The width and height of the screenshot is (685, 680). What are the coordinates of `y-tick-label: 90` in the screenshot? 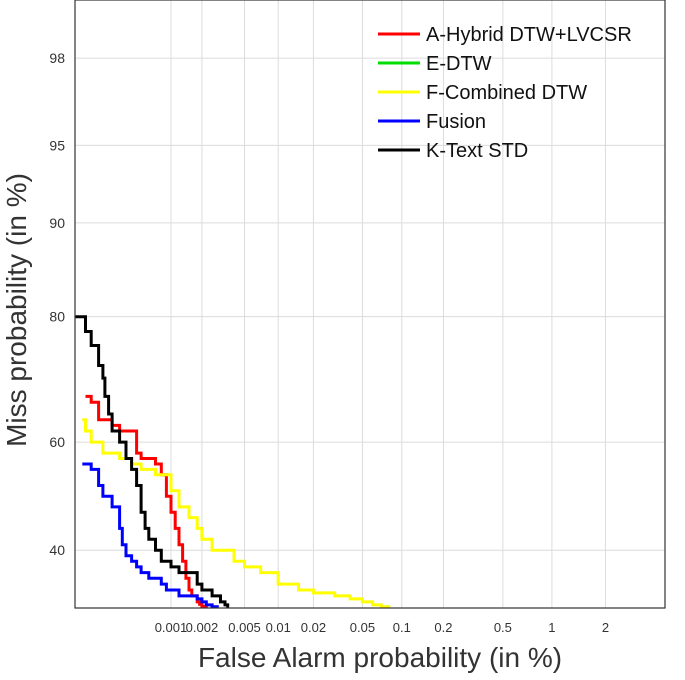 It's located at (57, 223).